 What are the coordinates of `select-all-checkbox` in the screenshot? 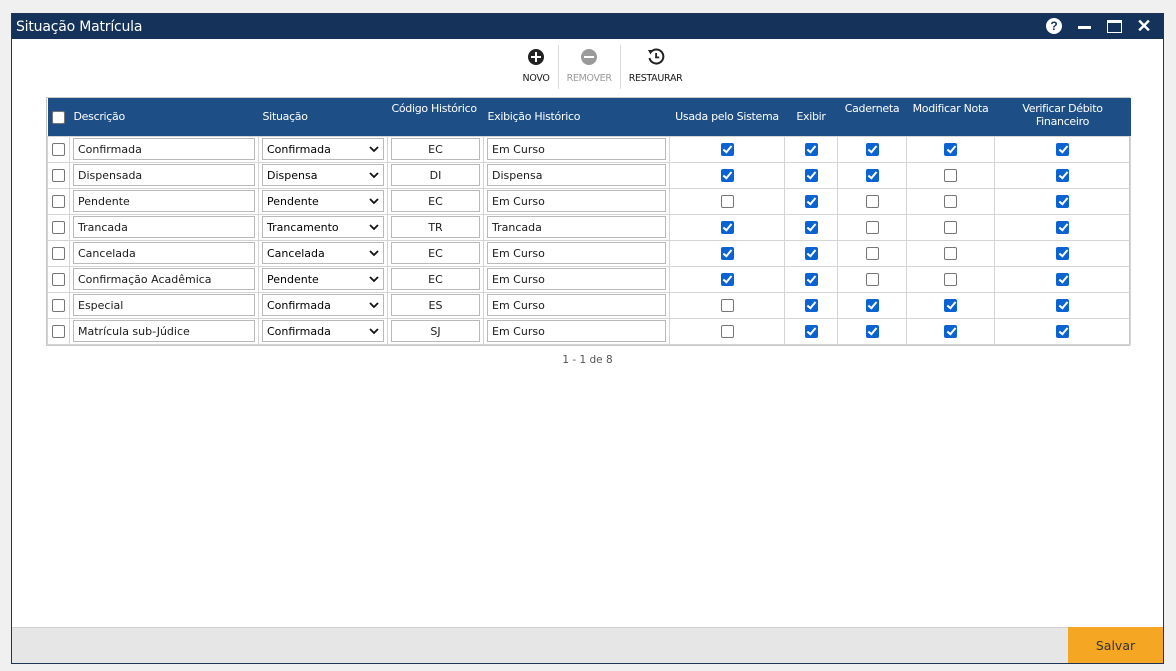 It's located at (58, 117).